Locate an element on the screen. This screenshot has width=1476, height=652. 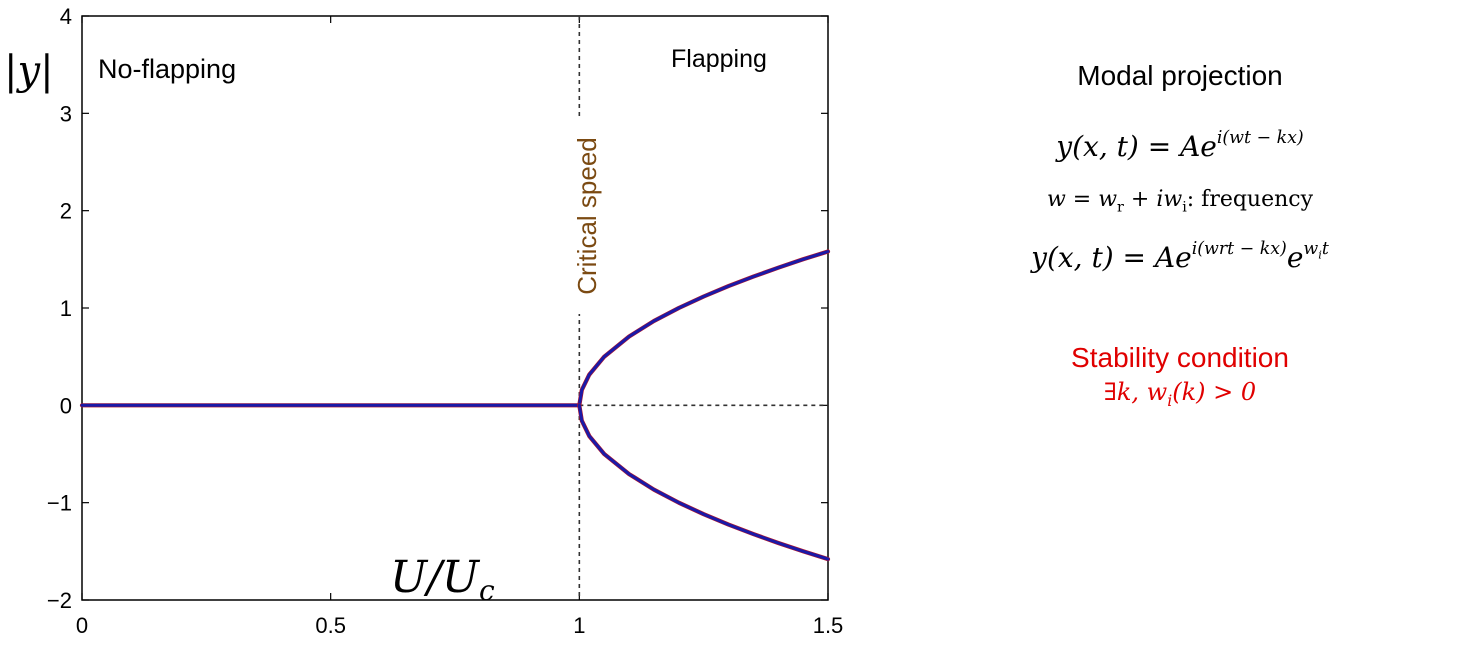
panel-title: Modal projection is located at coordinates (1180, 75).